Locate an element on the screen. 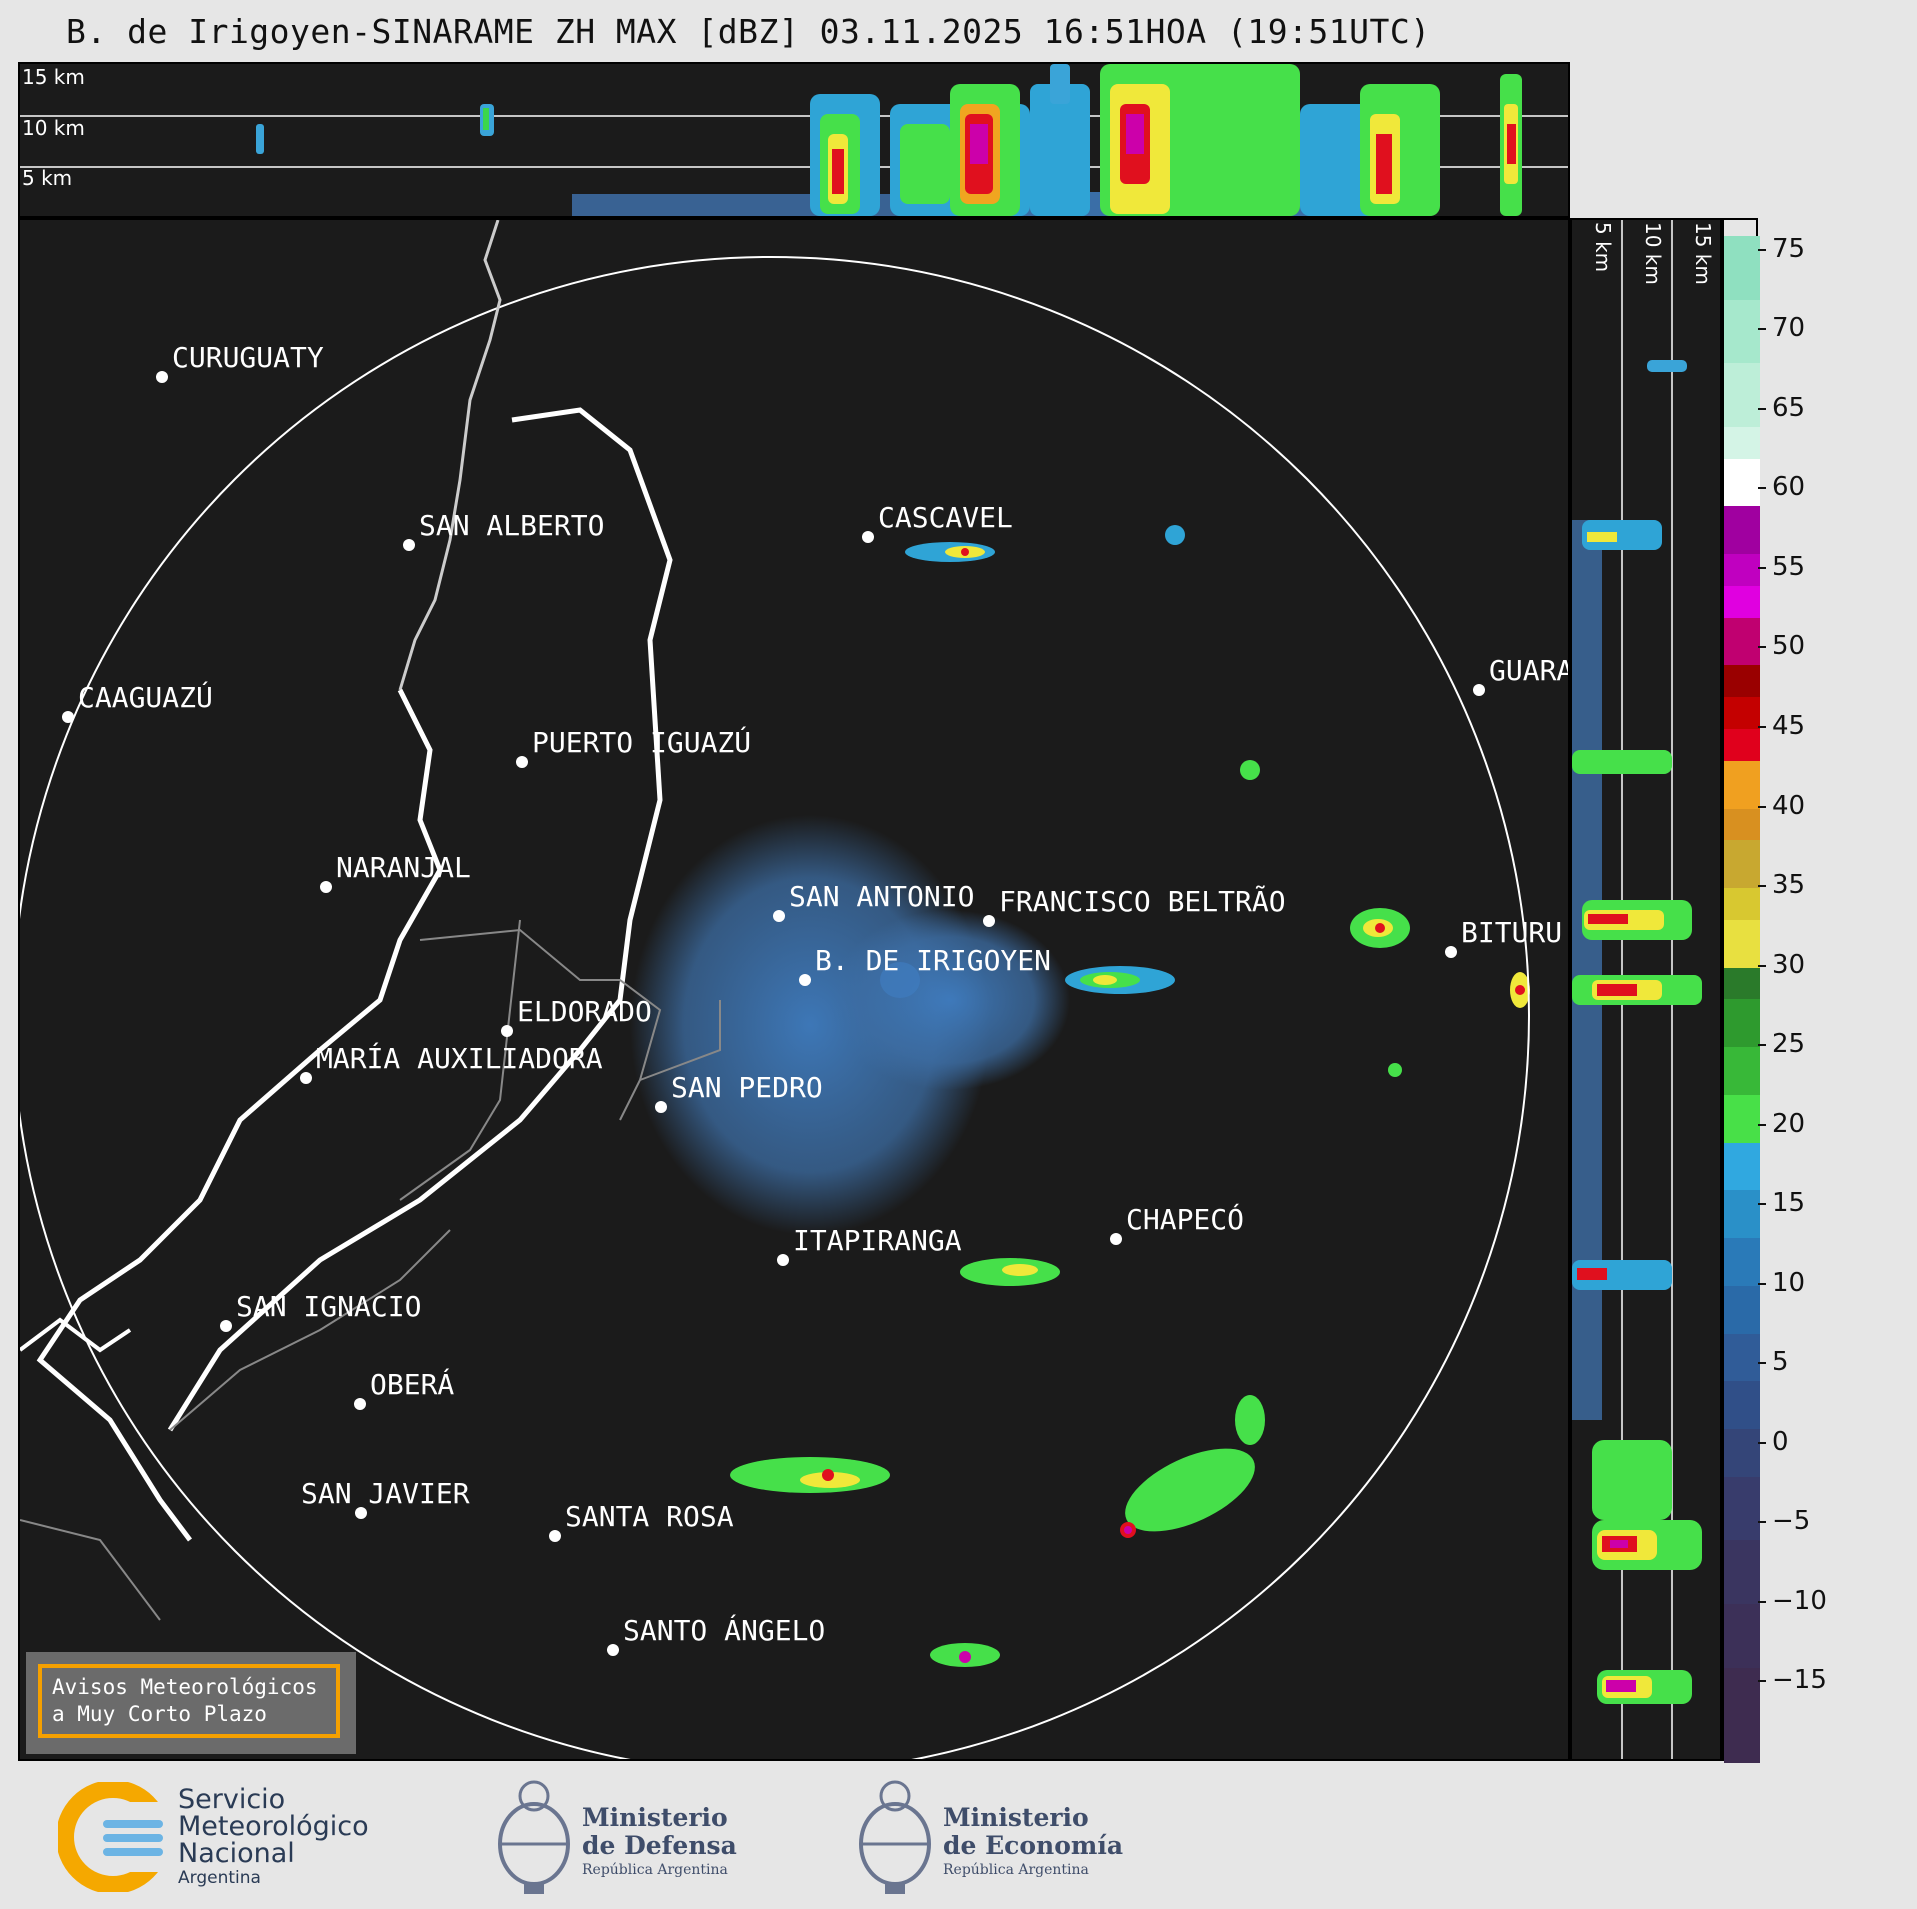 Image resolution: width=1917 pixels, height=1909 pixels. city-label: OBERÁ is located at coordinates (412, 1384).